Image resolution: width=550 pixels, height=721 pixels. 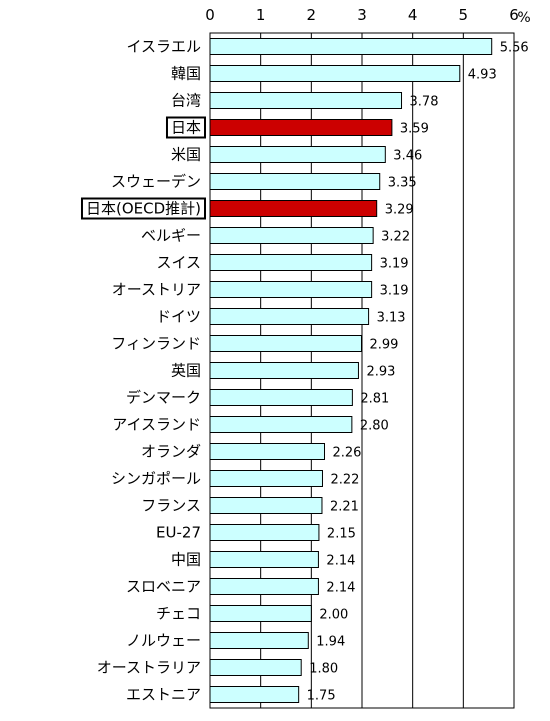 What do you see at coordinates (178, 614) in the screenshot?
I see `category-label: チェコ` at bounding box center [178, 614].